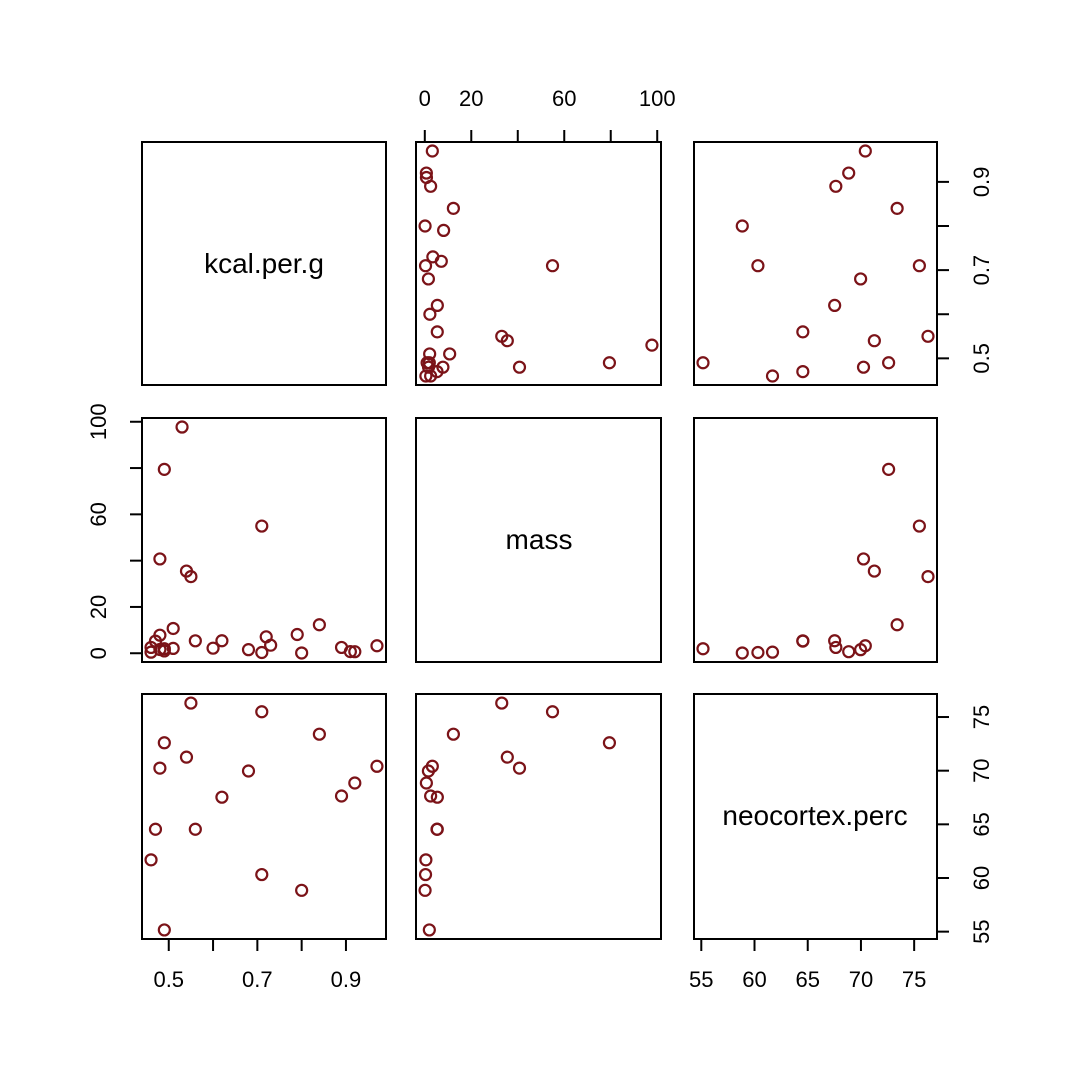 The image size is (1080, 1080). Describe the element at coordinates (98, 607) in the screenshot. I see `tick-label: 20` at that location.